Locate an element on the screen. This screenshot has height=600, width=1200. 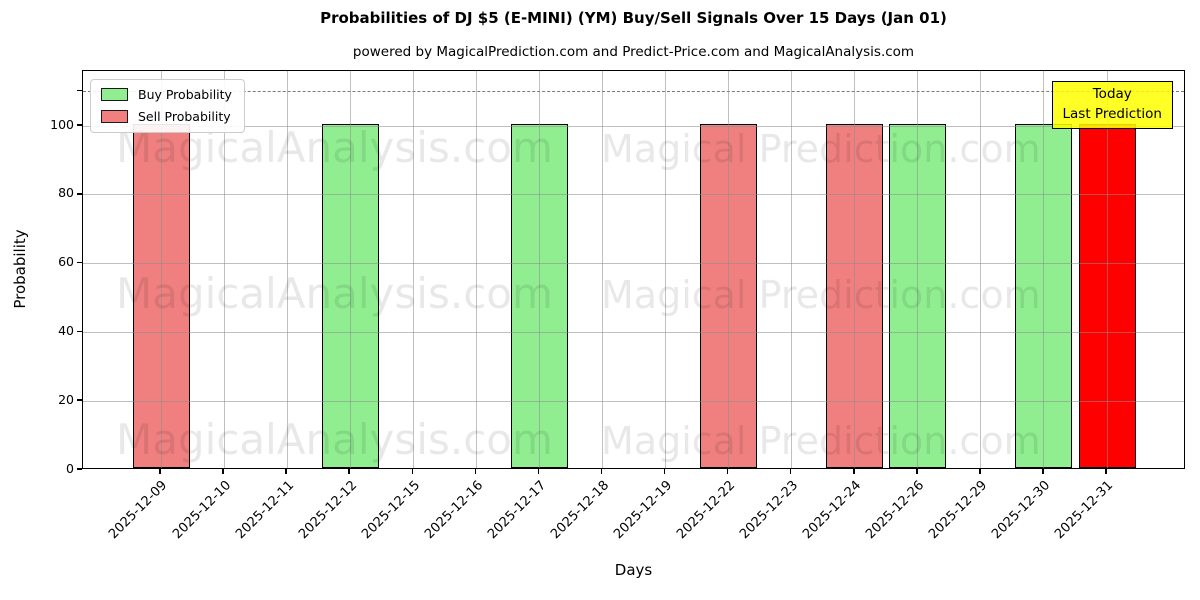
legend-item-buy: Buy Probability is located at coordinates (166, 94).